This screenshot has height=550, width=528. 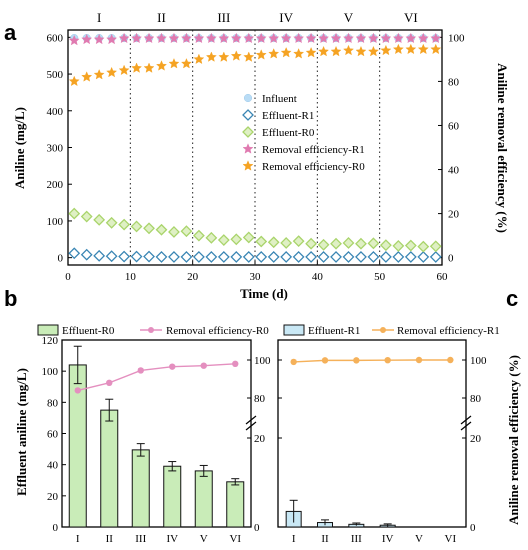 I want to click on legend-effluent-r0-swatch, so click(x=48, y=330).